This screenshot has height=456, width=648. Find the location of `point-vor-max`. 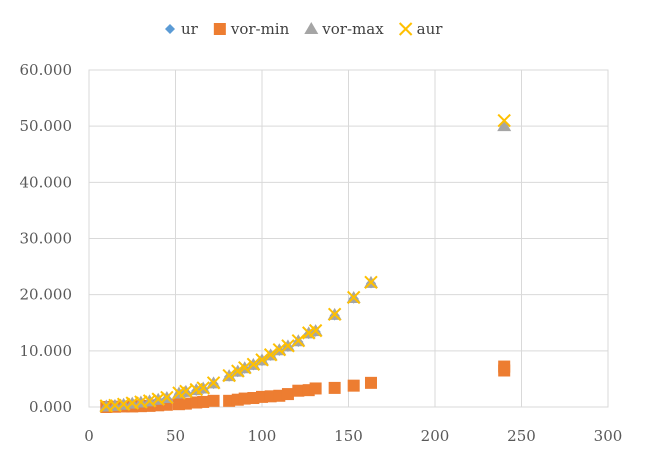

point-vor-max is located at coordinates (504, 125).